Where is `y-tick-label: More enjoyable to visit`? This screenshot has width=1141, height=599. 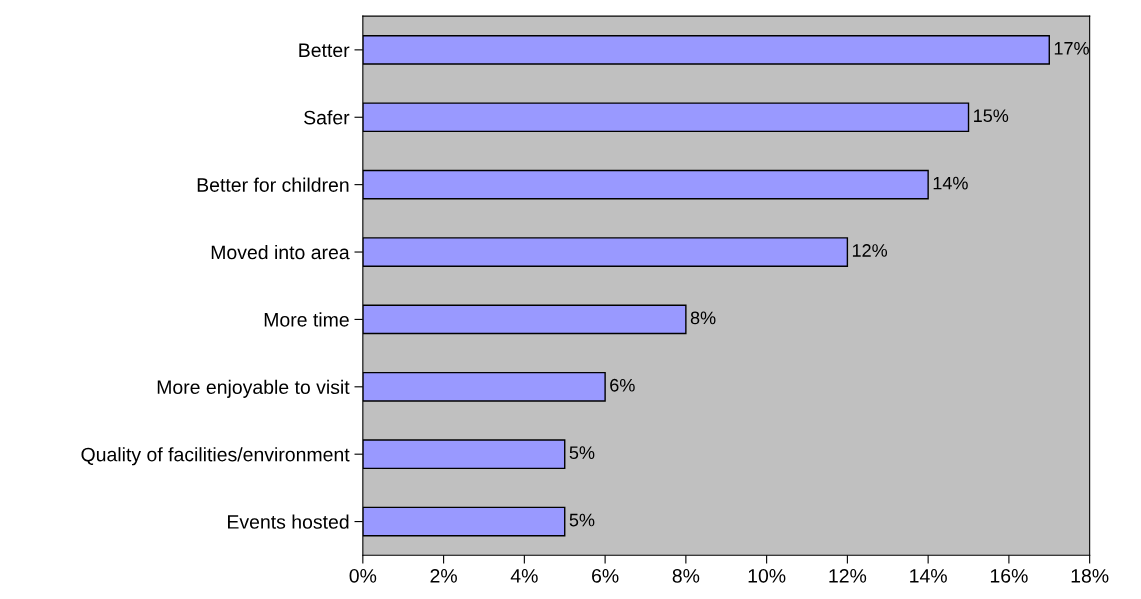
y-tick-label: More enjoyable to visit is located at coordinates (253, 388).